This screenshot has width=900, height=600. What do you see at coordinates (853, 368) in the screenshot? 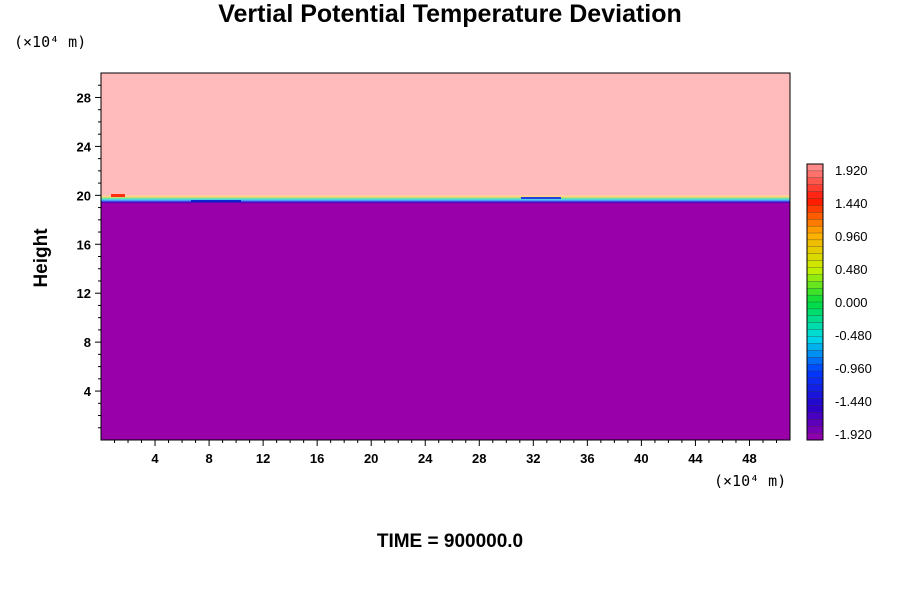
I see `colorbar-label-6: -0.960` at bounding box center [853, 368].